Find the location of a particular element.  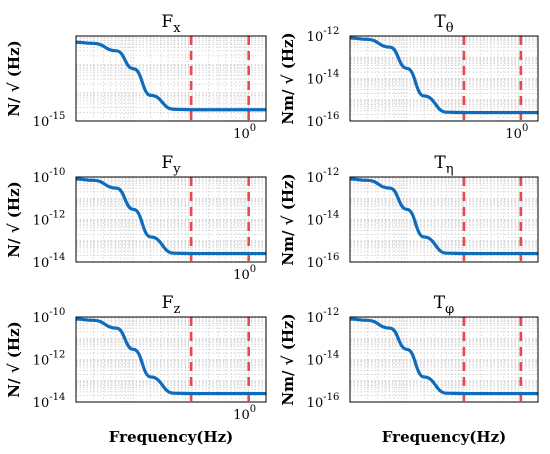

chart-panel-1: 100 10-15 Fx N/ √ (Hz) is located at coordinates (136, 77).